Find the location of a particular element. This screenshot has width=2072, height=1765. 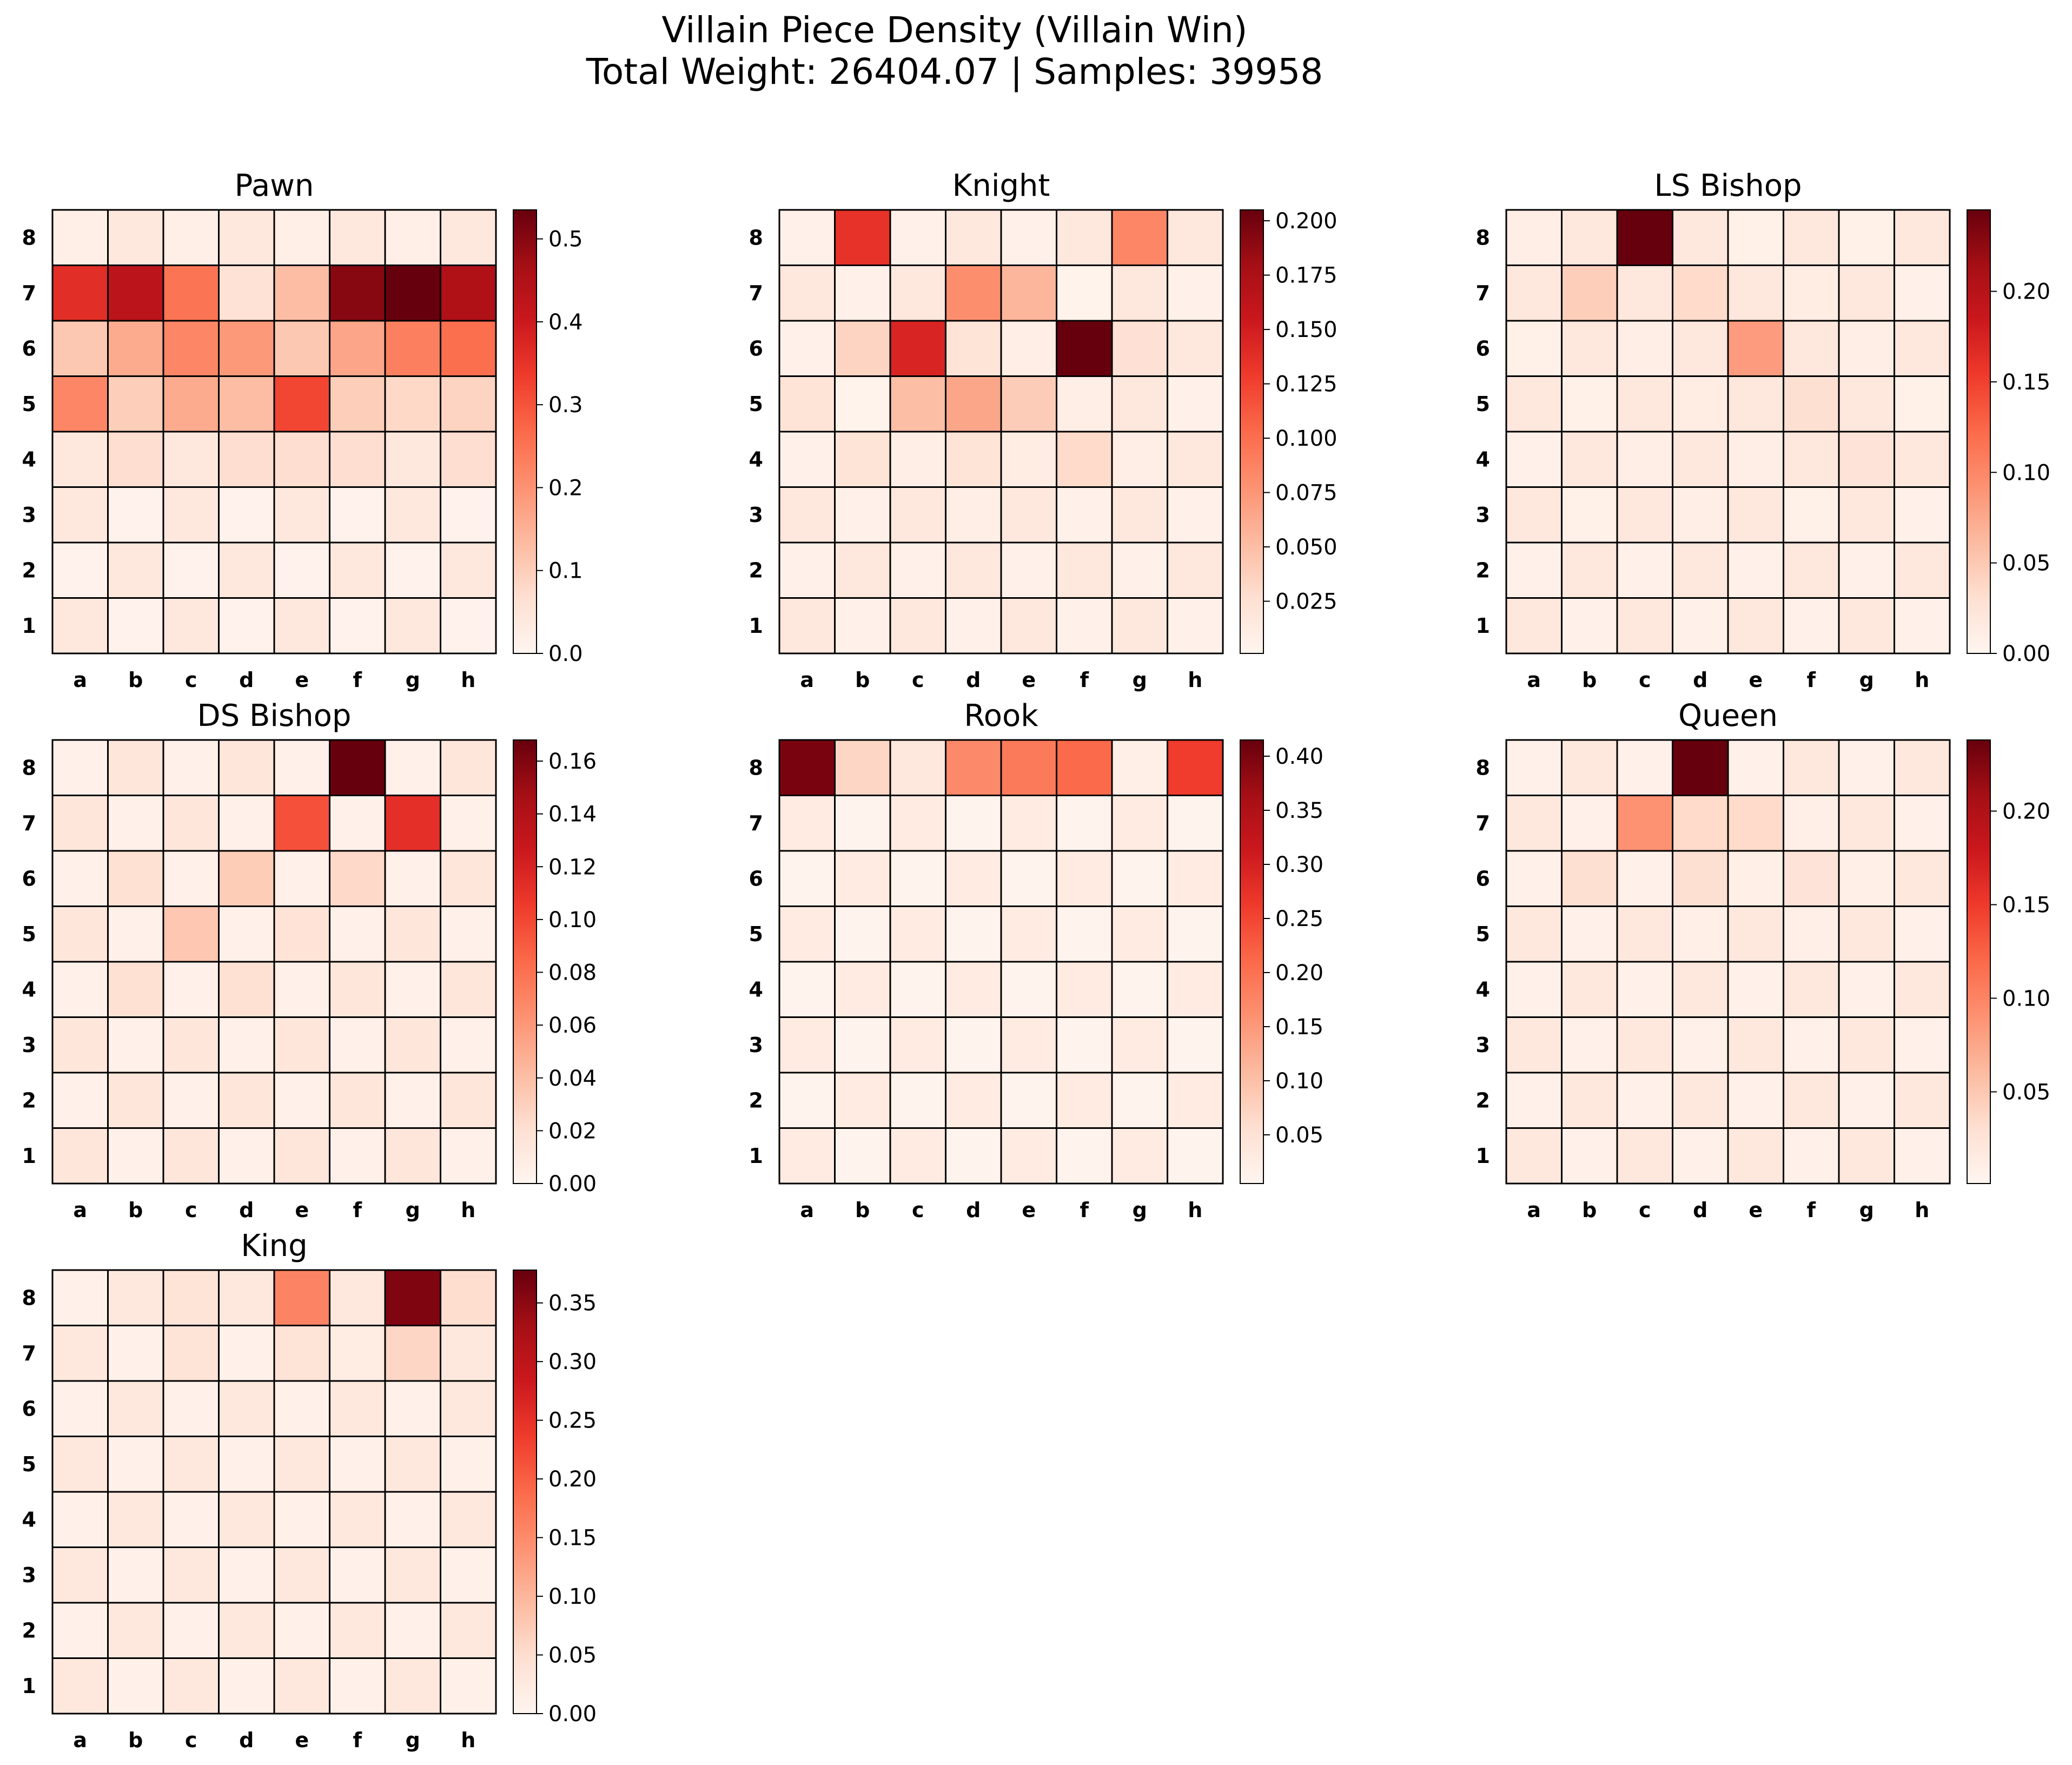

cell-ls-bishop-a8 is located at coordinates (1534, 237).